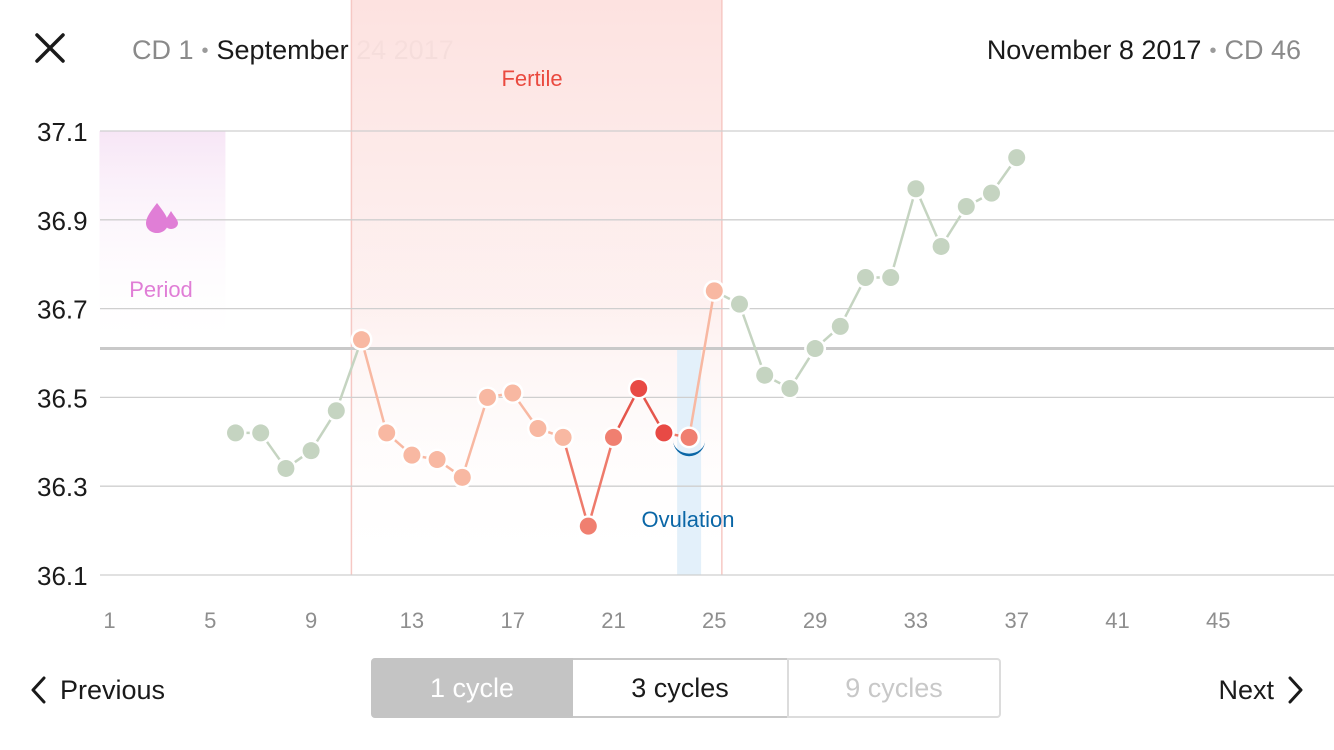  Describe the element at coordinates (688, 519) in the screenshot. I see `ovulation-label: Ovulation` at that location.